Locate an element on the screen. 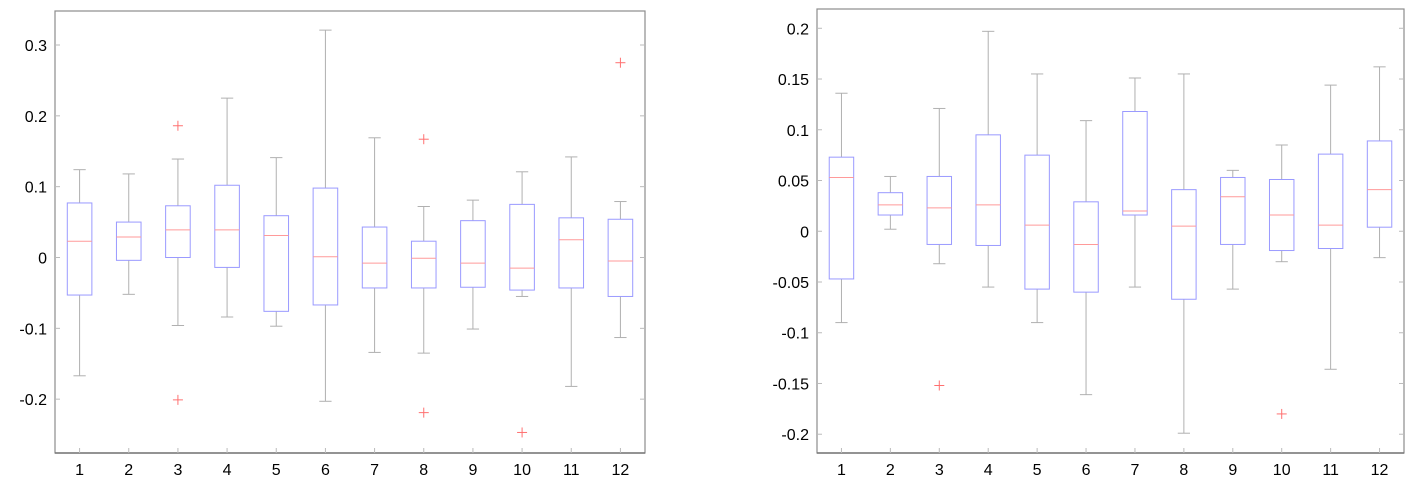 The image size is (1419, 489). y-tick-label: -0.05 is located at coordinates (791, 283).